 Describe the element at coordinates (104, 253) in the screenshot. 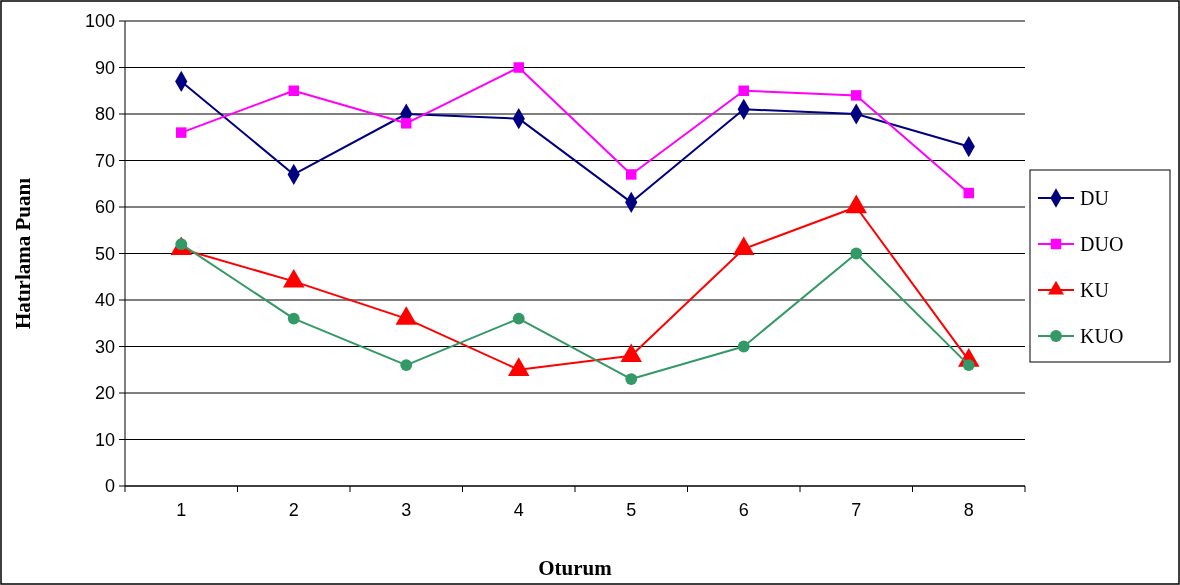

I see `y-tick-label: 50` at that location.